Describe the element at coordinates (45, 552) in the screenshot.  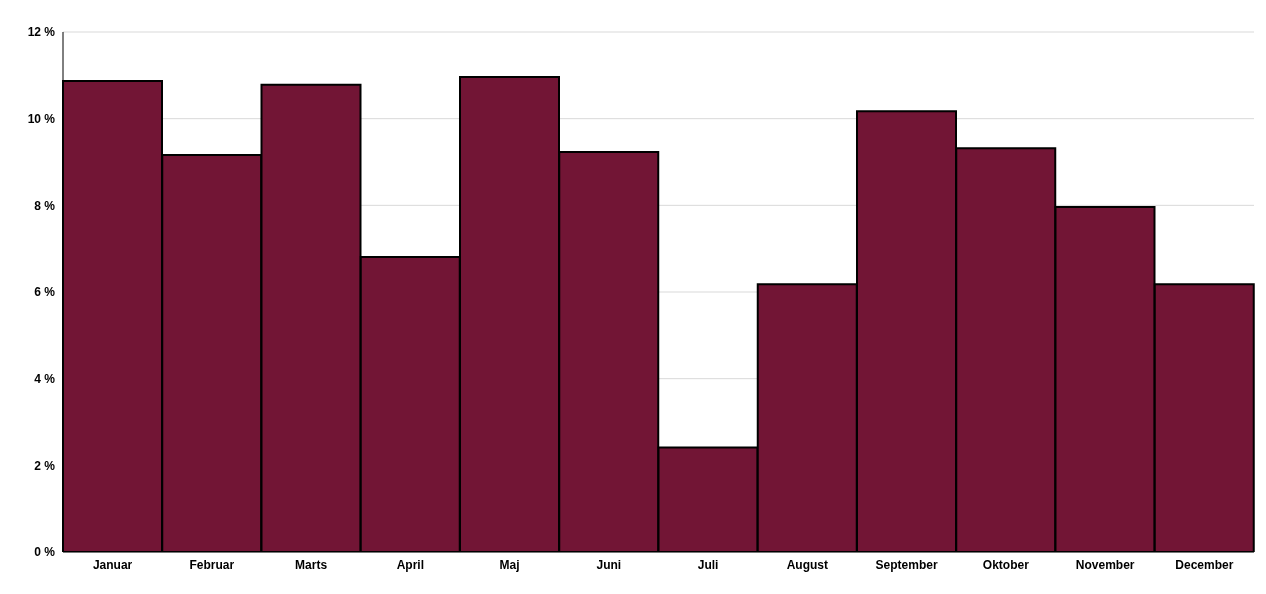
I see `y-tick-label: 0 %` at that location.